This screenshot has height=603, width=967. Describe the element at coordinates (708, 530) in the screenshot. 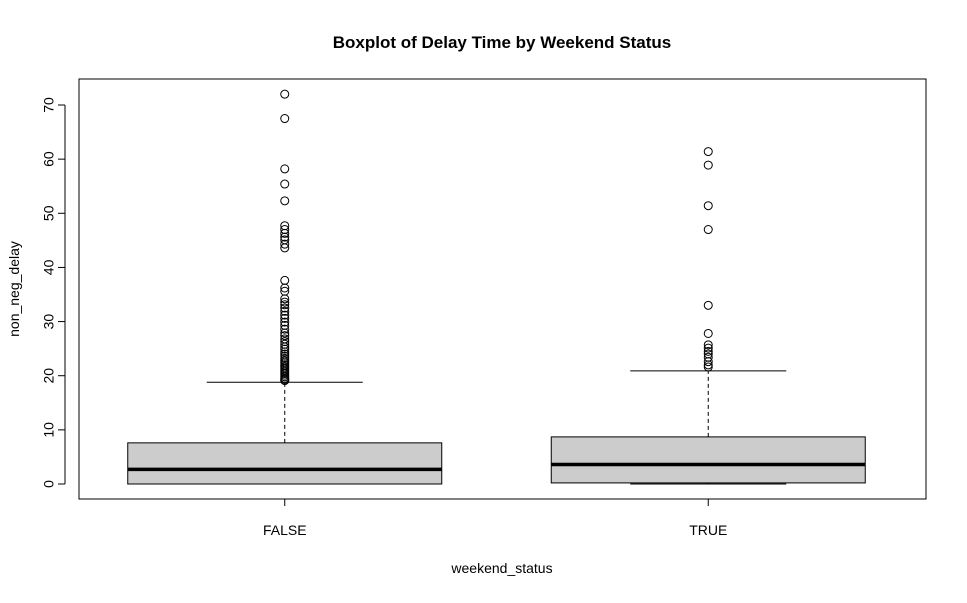

I see `x-tick-label: TRUE` at that location.